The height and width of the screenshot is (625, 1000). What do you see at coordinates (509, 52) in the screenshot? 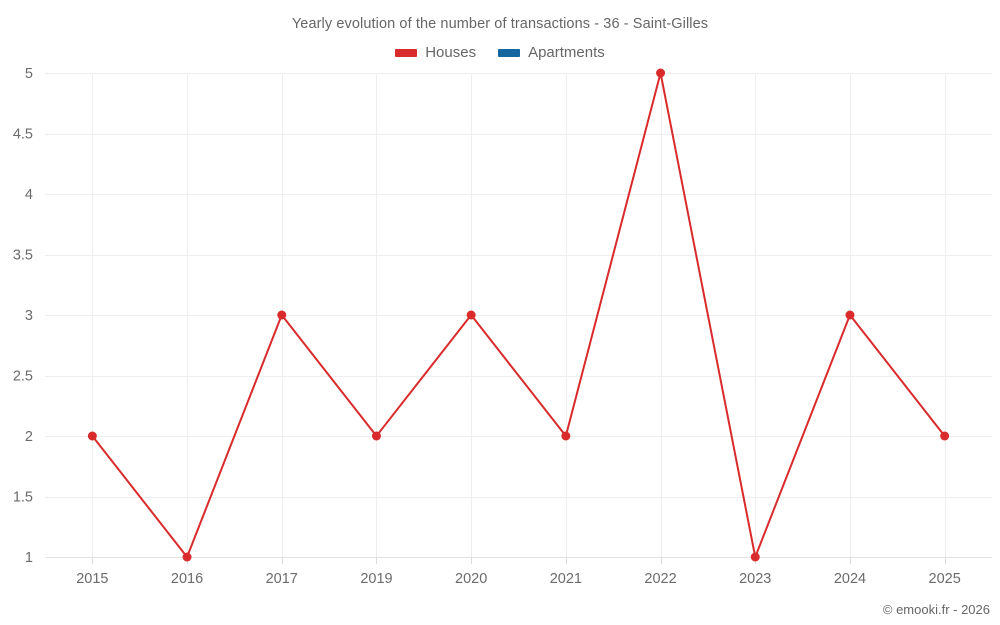
I see `legend-swatch-apartments` at bounding box center [509, 52].